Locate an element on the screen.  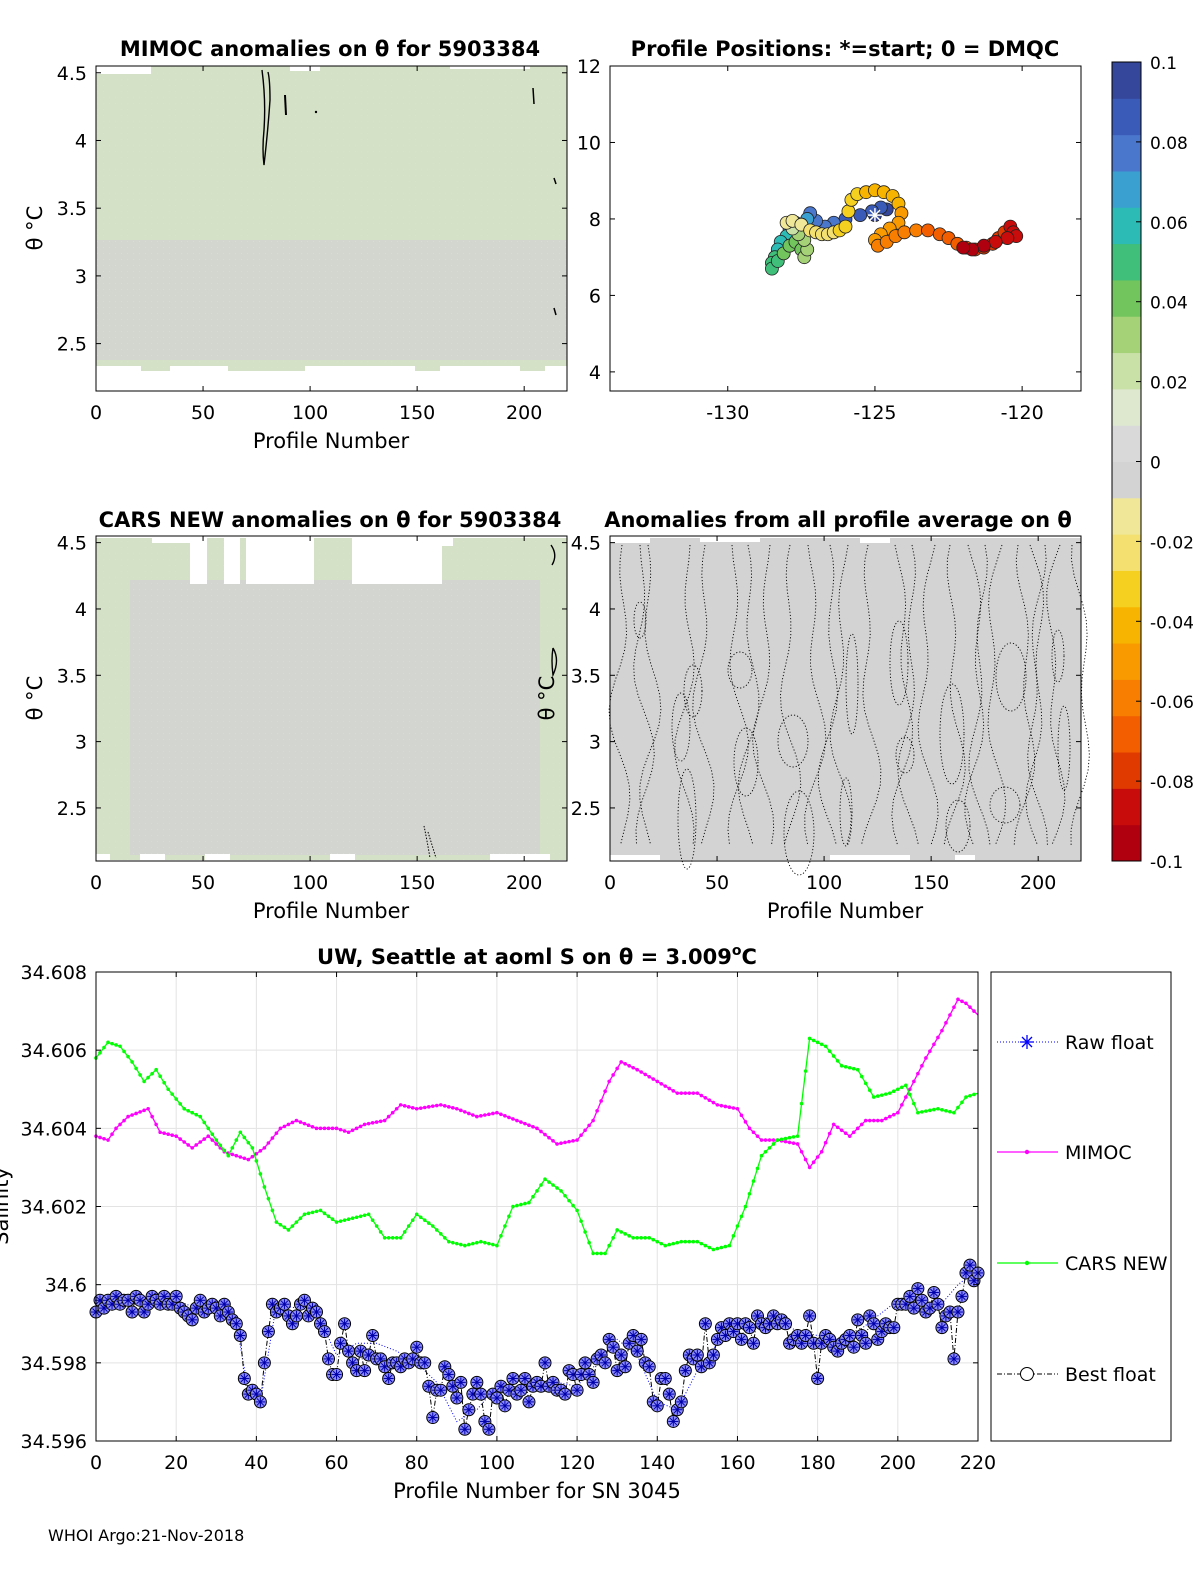
y-tick-label: 4 is located at coordinates (81, 610).